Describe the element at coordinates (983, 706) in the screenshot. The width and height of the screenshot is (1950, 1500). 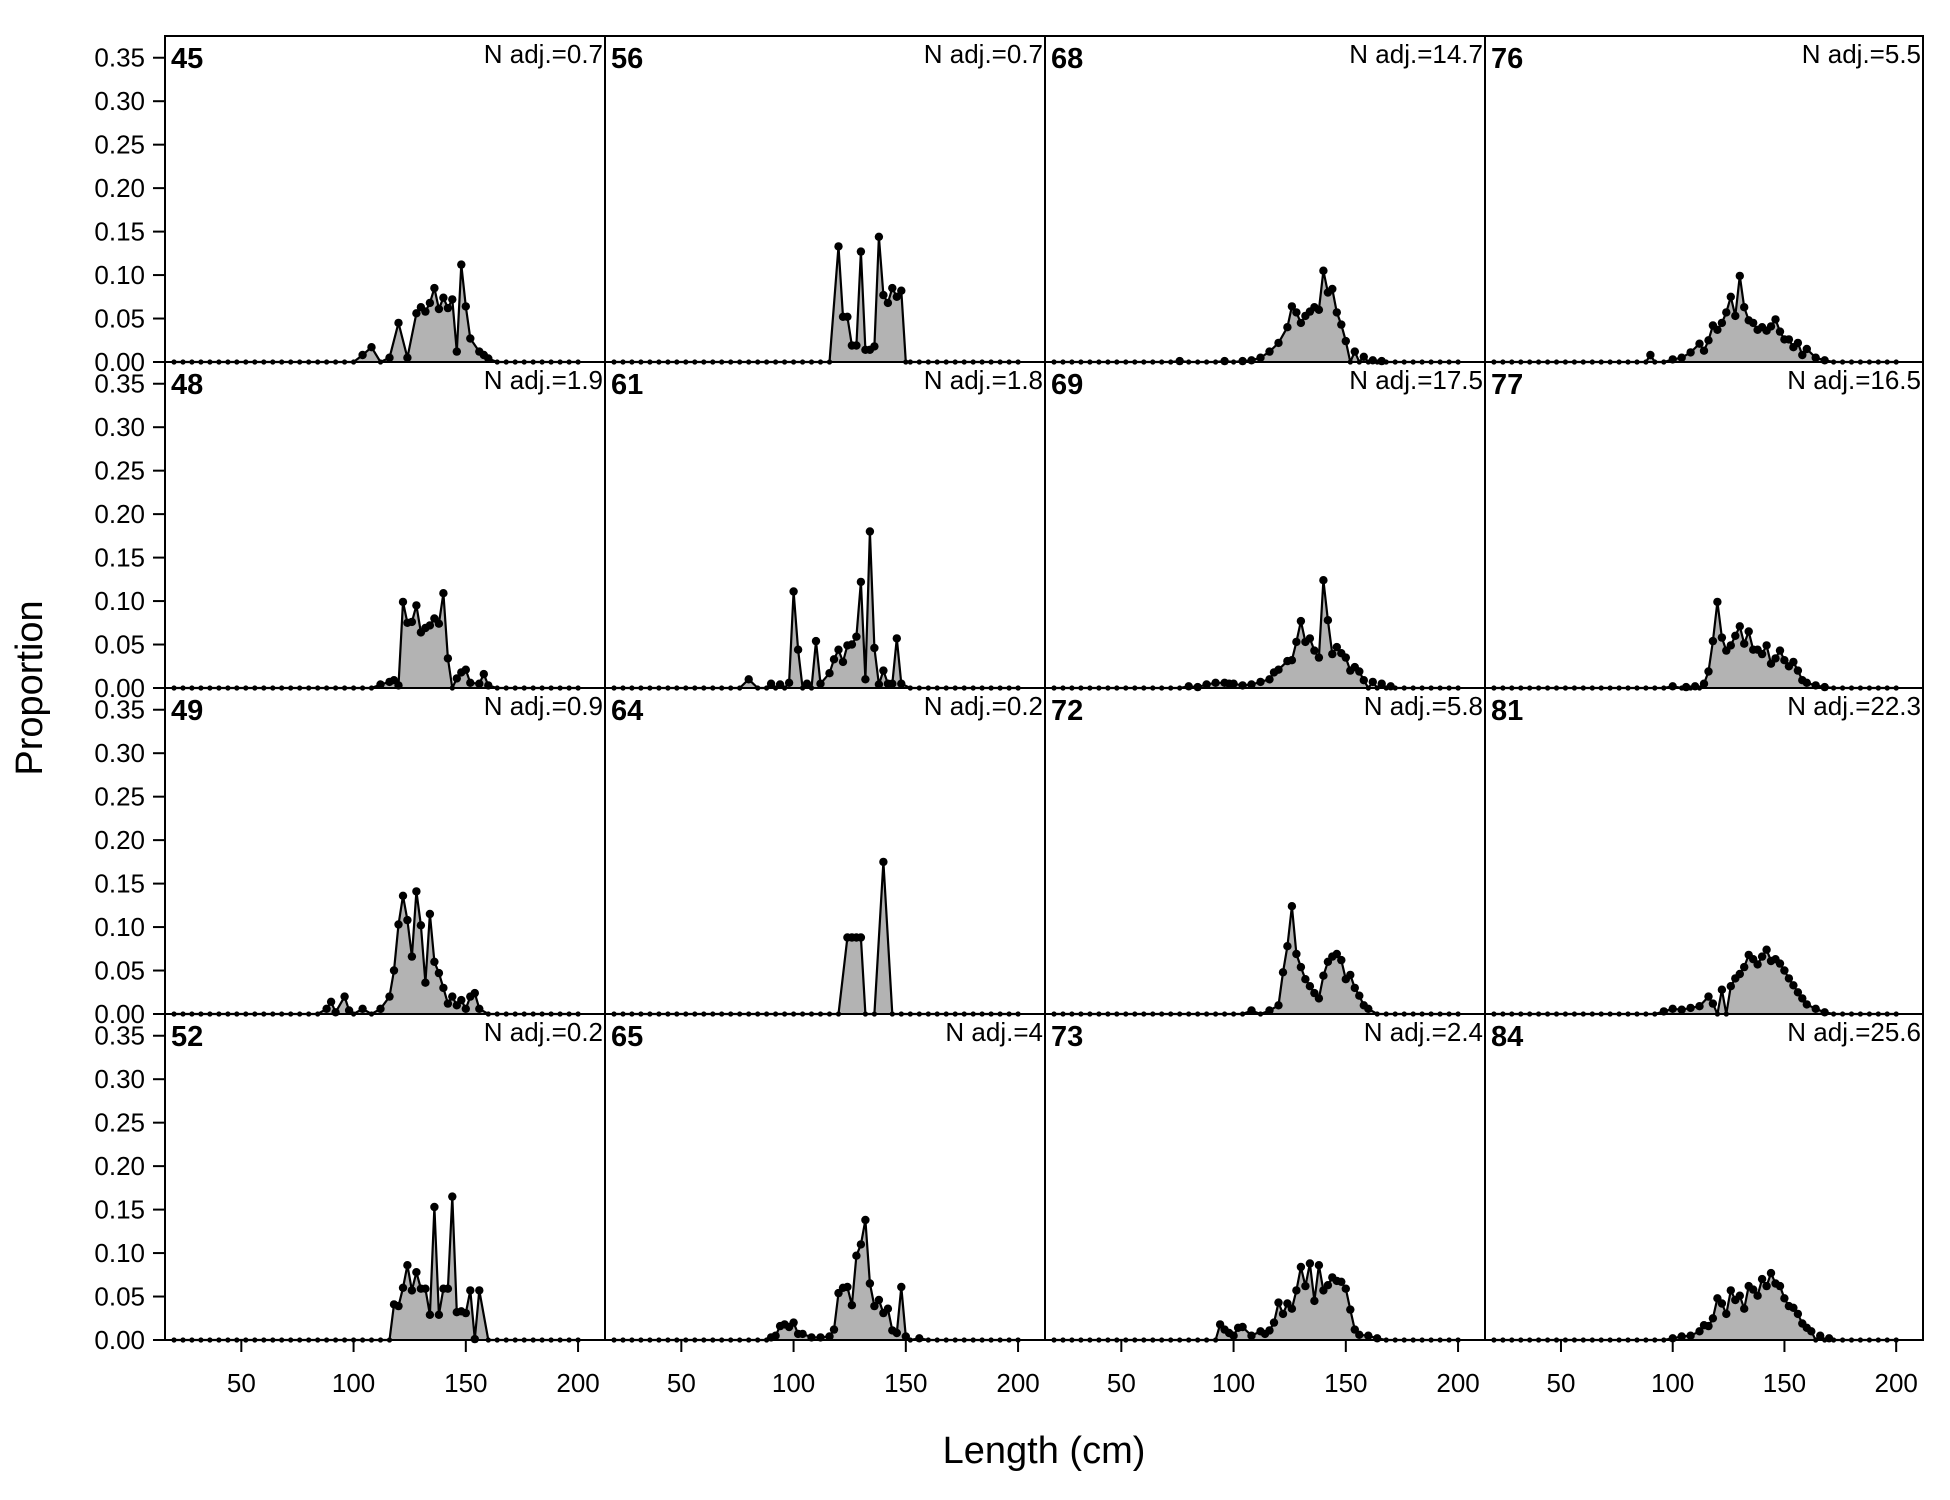
I see `panel-n-label: N adj.=0.2` at that location.